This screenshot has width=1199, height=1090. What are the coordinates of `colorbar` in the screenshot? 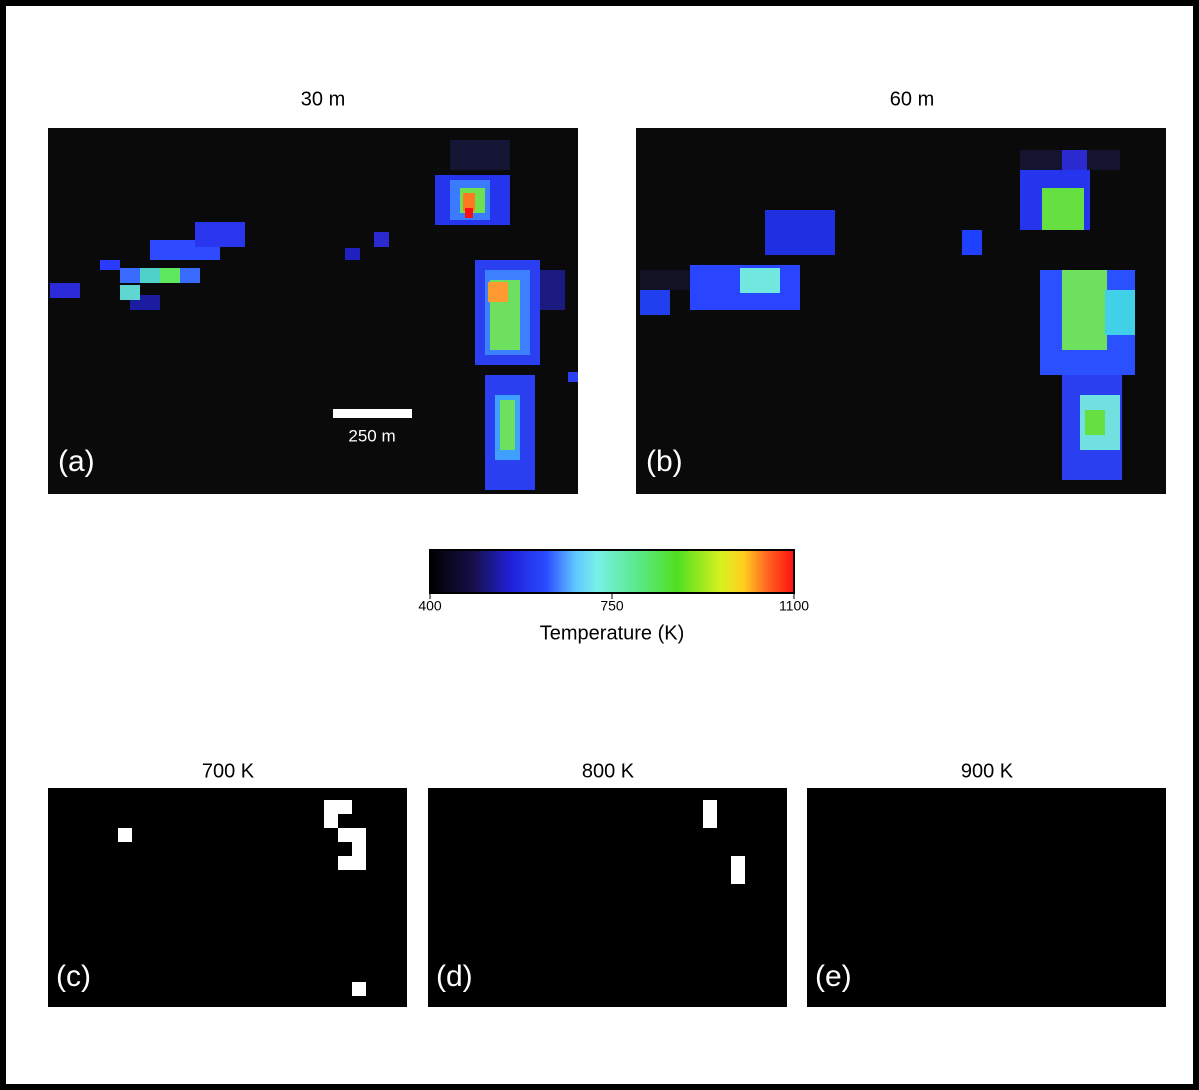 It's located at (612, 571).